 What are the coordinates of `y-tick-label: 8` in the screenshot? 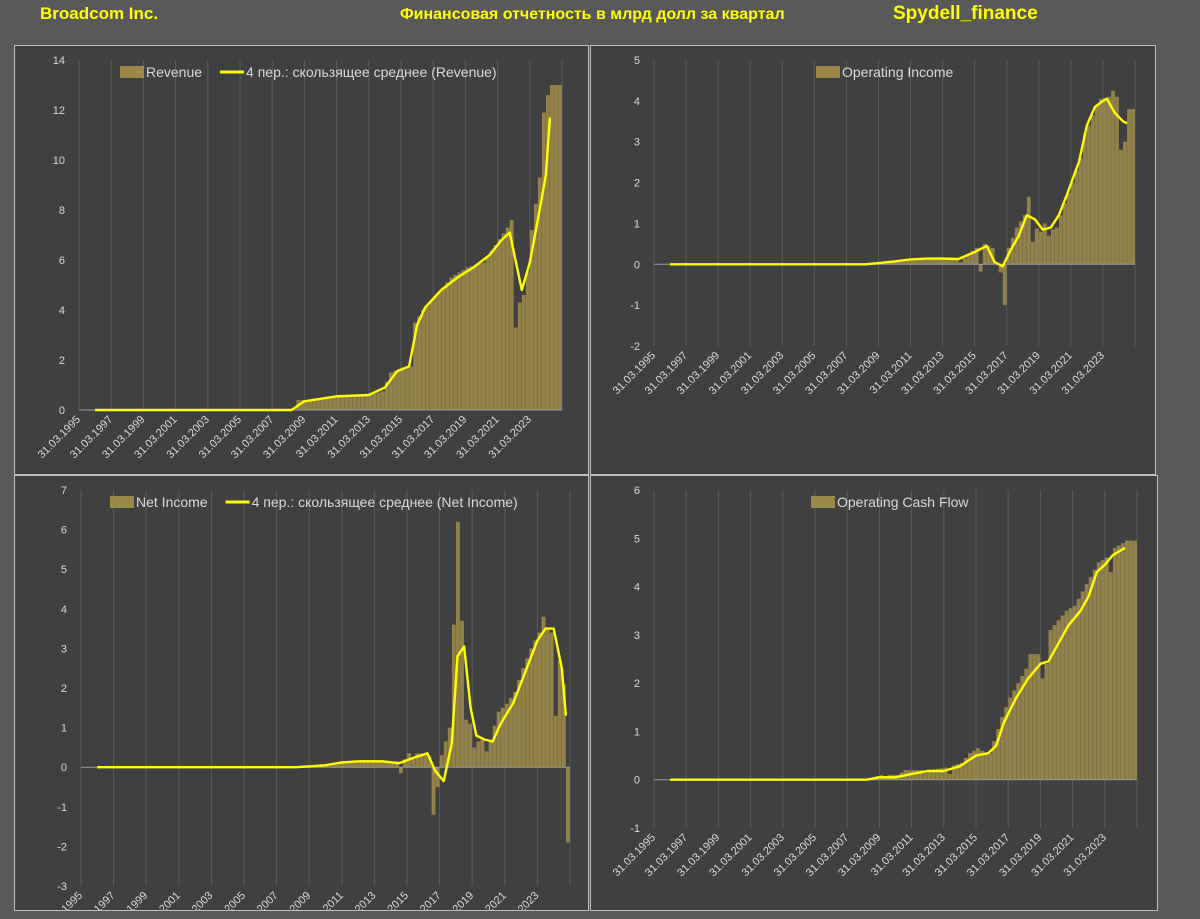 It's located at (62, 211).